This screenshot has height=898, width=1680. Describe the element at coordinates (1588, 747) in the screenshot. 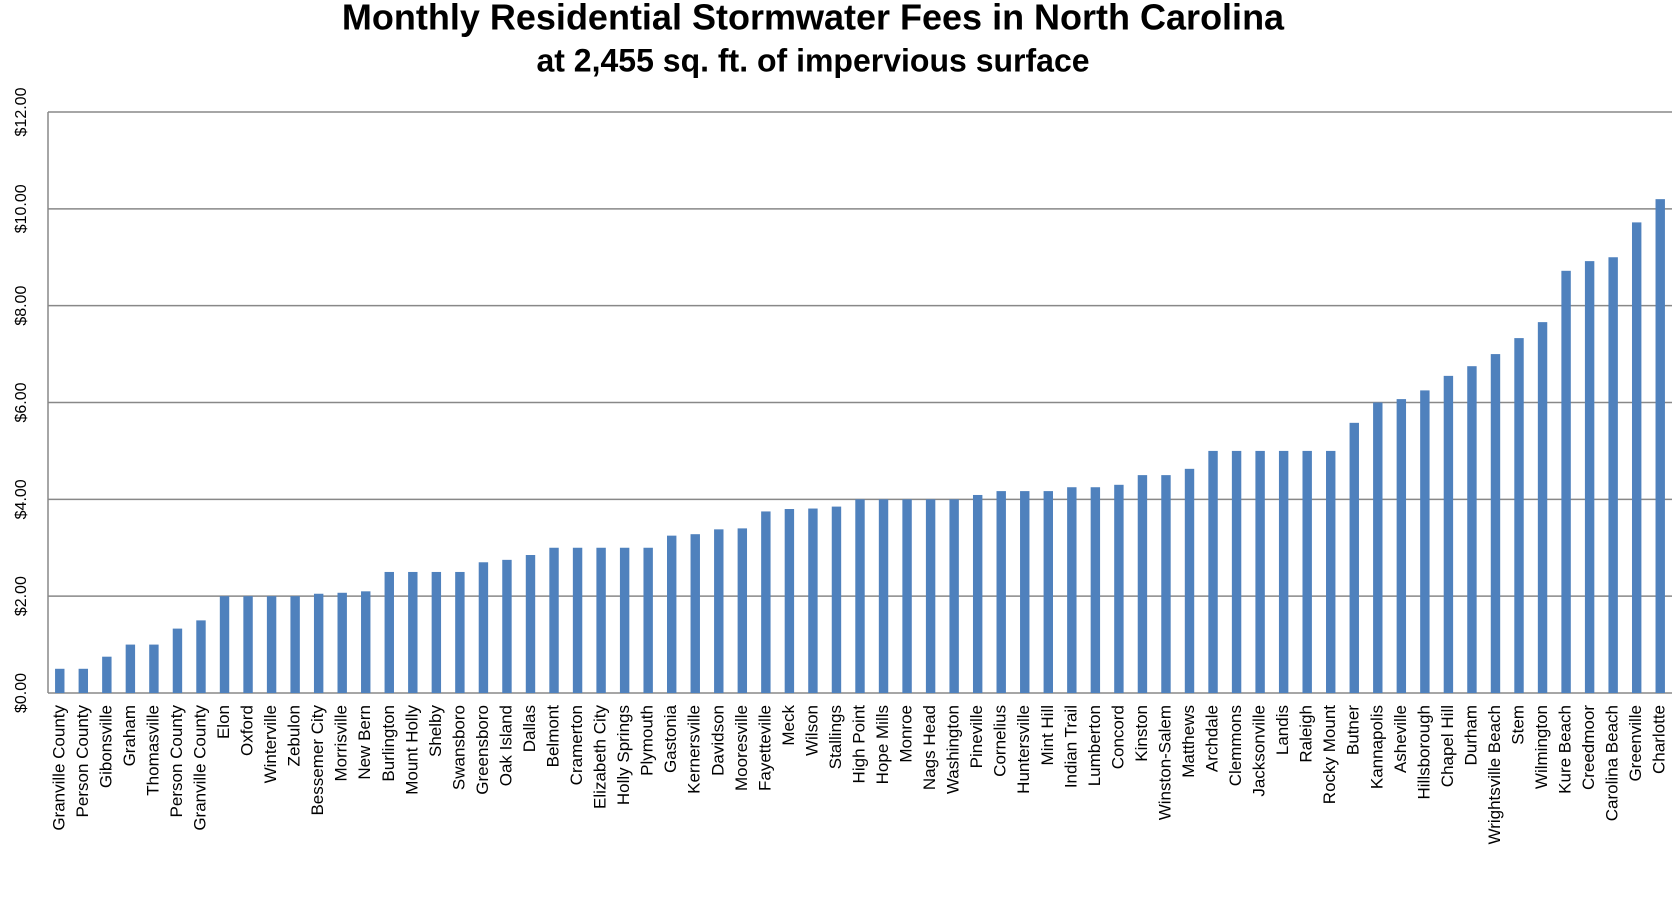

I see `x-tick-label: Creedmoor` at that location.